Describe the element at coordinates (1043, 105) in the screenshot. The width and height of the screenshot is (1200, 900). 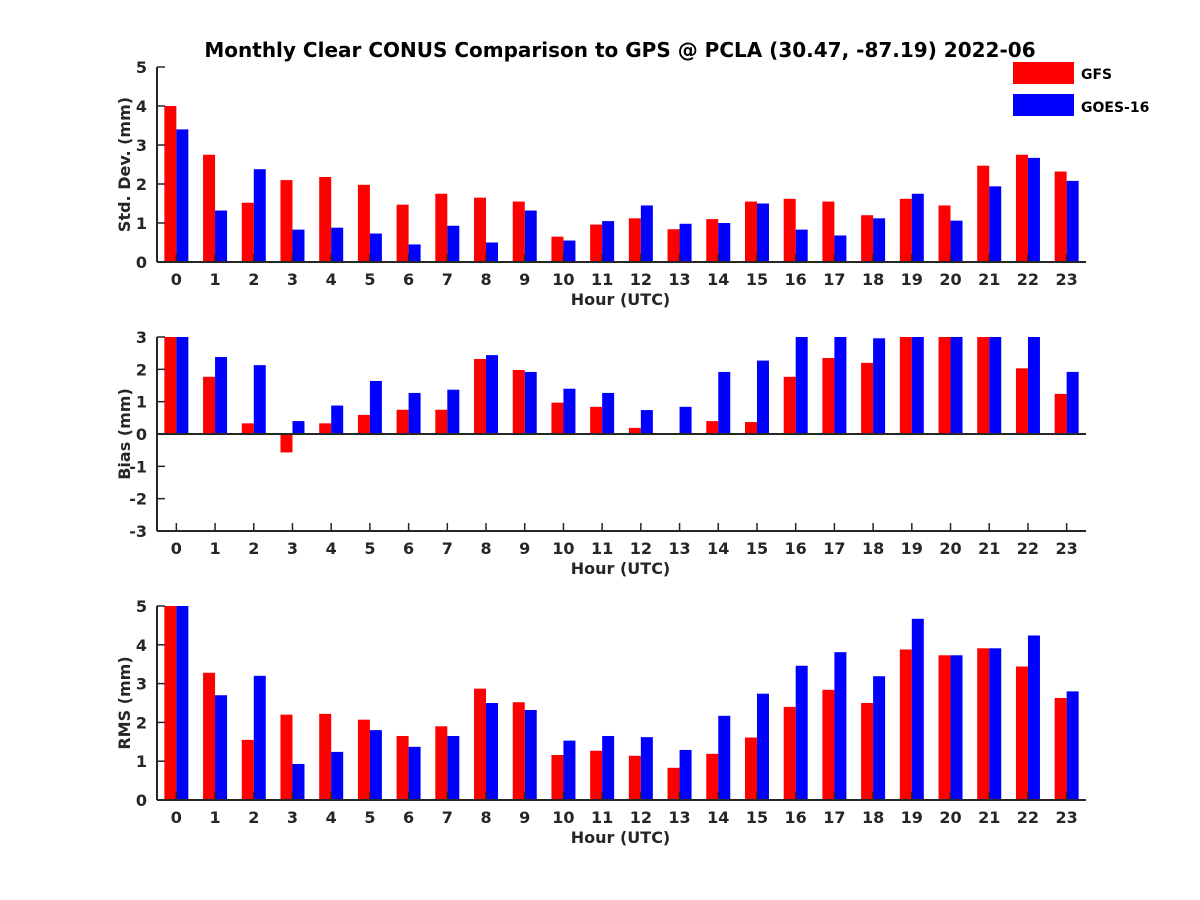
I see `legend-swatch-goes16` at that location.